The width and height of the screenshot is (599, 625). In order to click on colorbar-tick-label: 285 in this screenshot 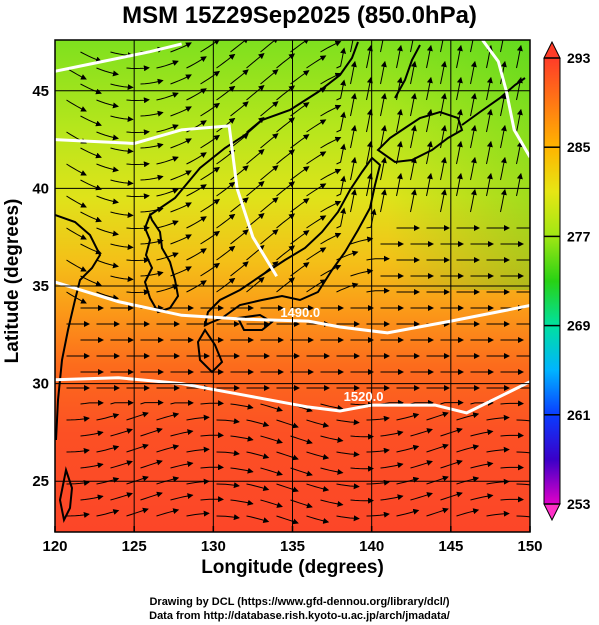, I will do `click(579, 147)`.